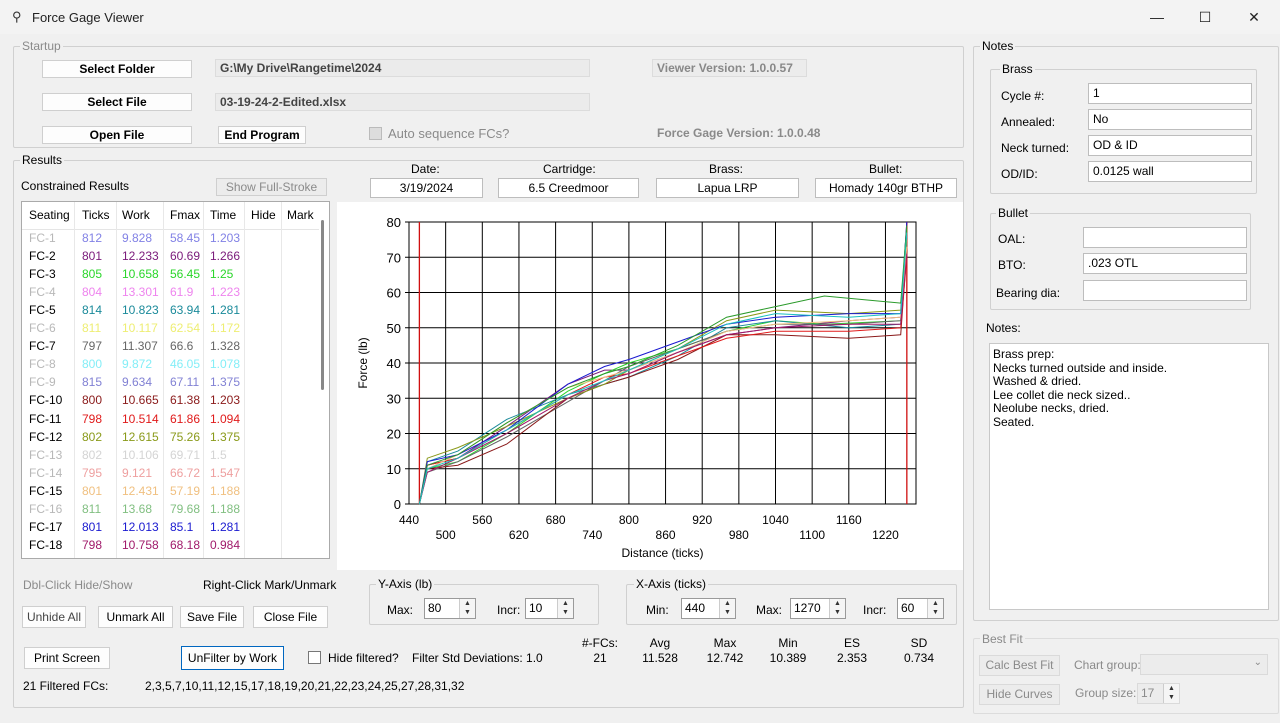  I want to click on calc-best-fit-button: Calc Best Fit, so click(1019, 665).